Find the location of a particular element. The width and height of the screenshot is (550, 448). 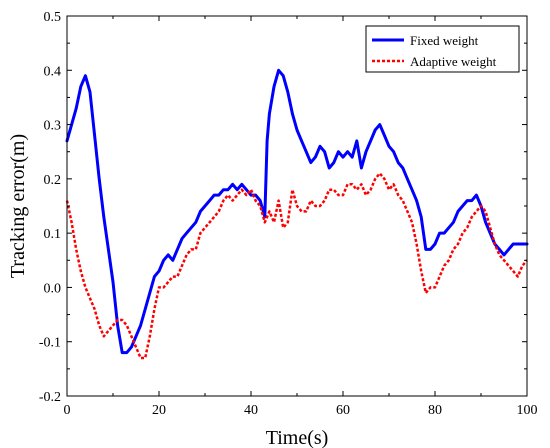

legend-box is located at coordinates (442, 49).